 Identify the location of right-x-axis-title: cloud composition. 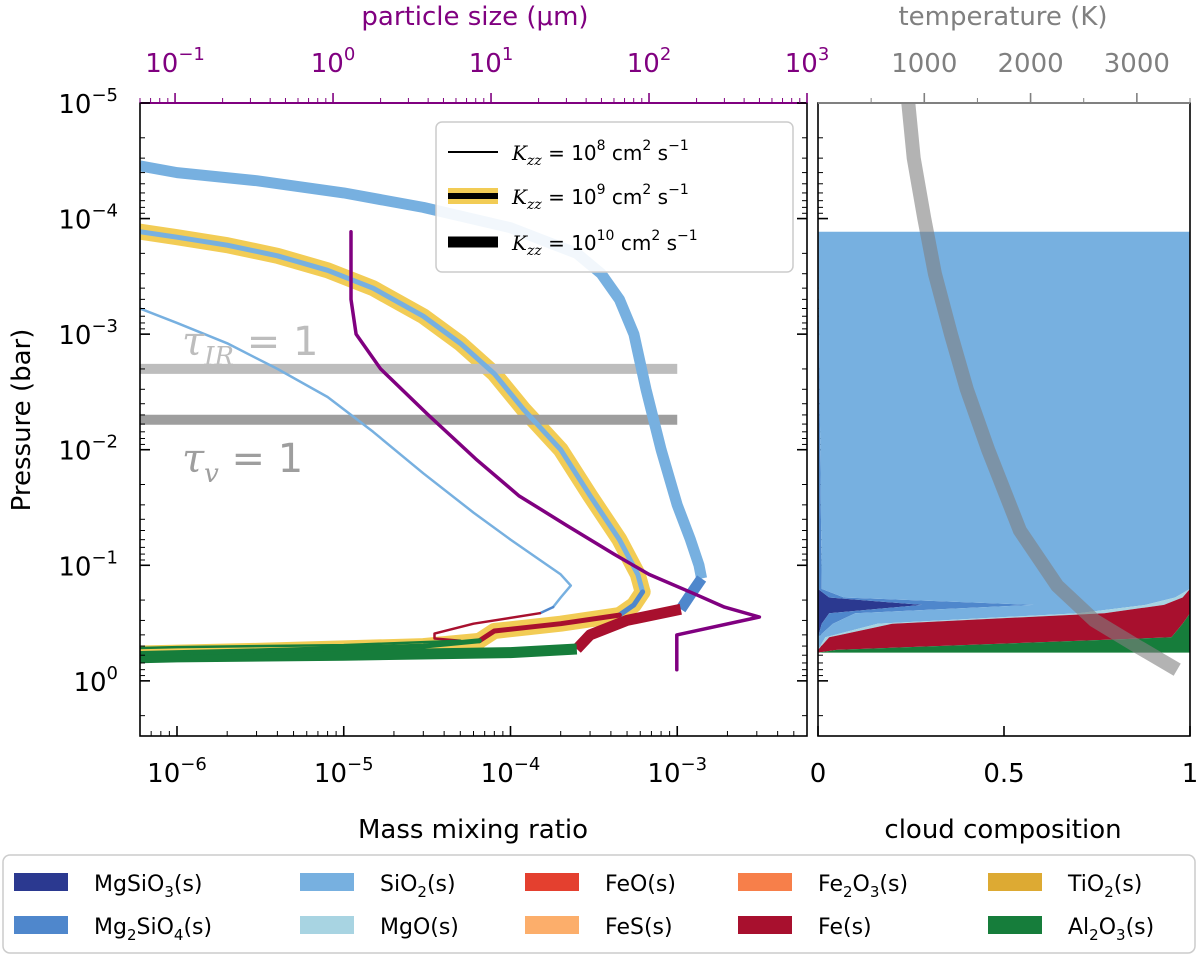
(1002, 830).